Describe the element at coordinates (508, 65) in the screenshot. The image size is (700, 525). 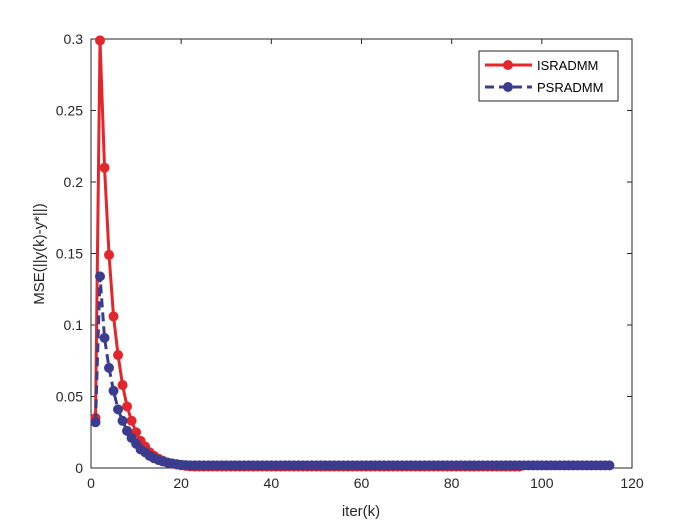
I see `legend-marker-isradmm` at that location.